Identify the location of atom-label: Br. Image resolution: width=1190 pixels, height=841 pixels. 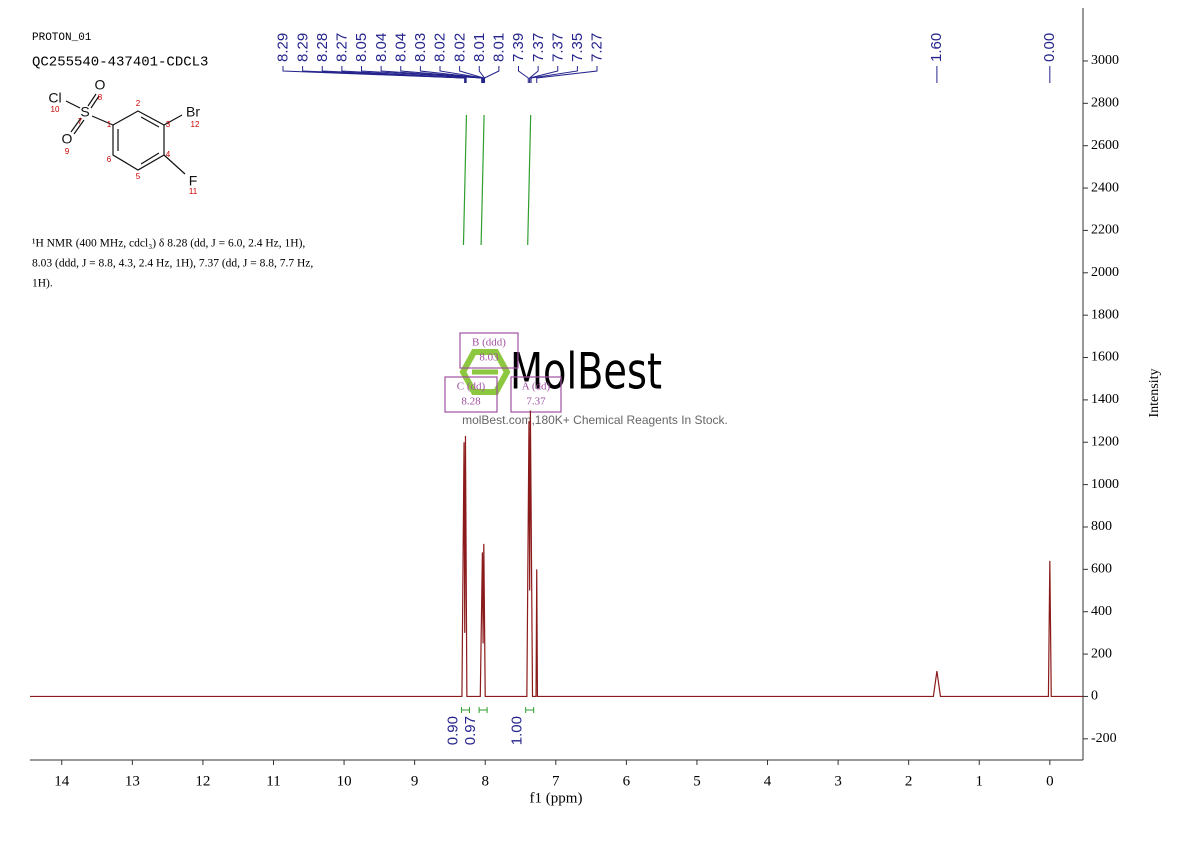
(193, 112).